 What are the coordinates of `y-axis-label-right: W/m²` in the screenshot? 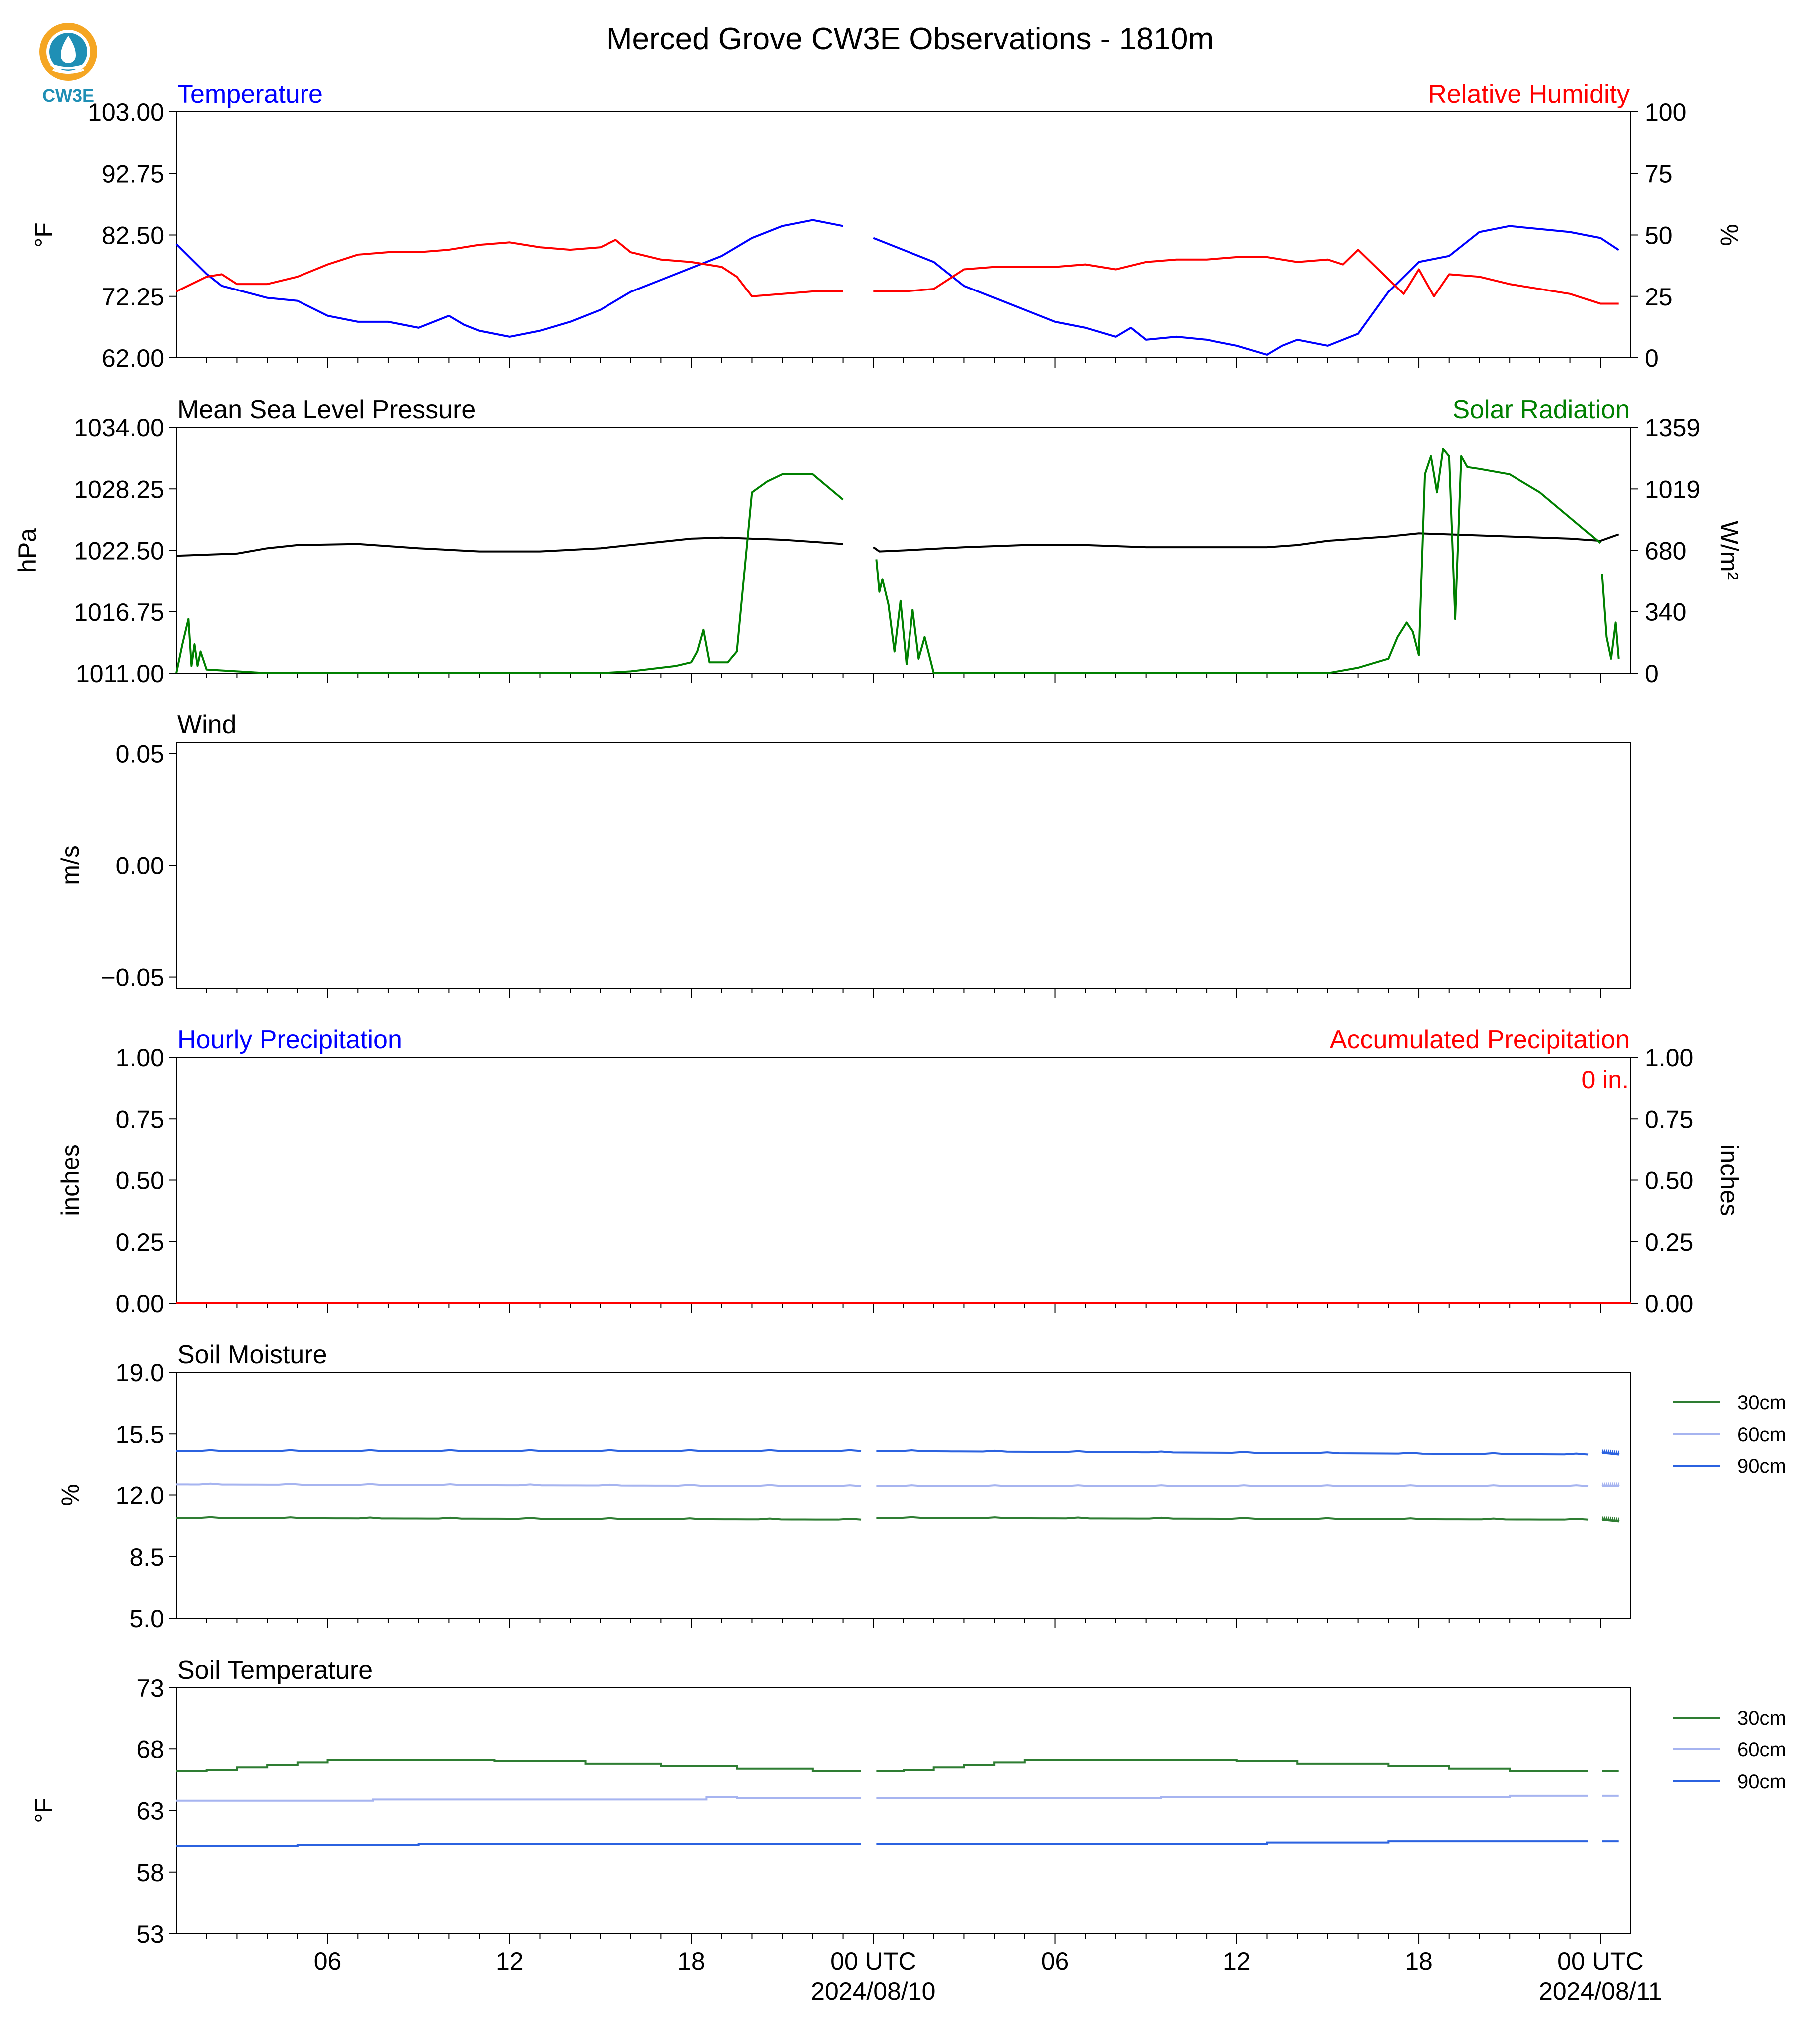 It's located at (1729, 550).